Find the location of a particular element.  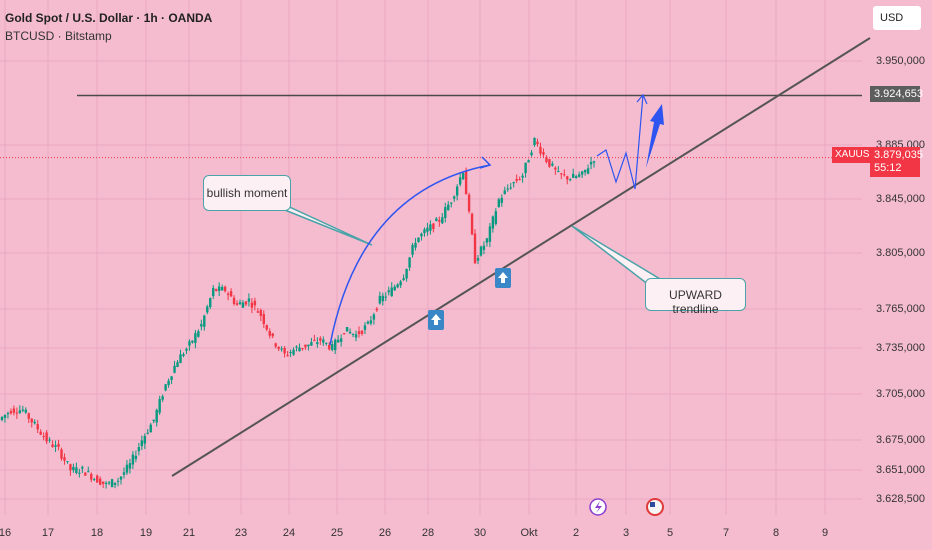

symbol-title: Gold Spot / U.S. Dollar · 1h · OANDA is located at coordinates (109, 18).